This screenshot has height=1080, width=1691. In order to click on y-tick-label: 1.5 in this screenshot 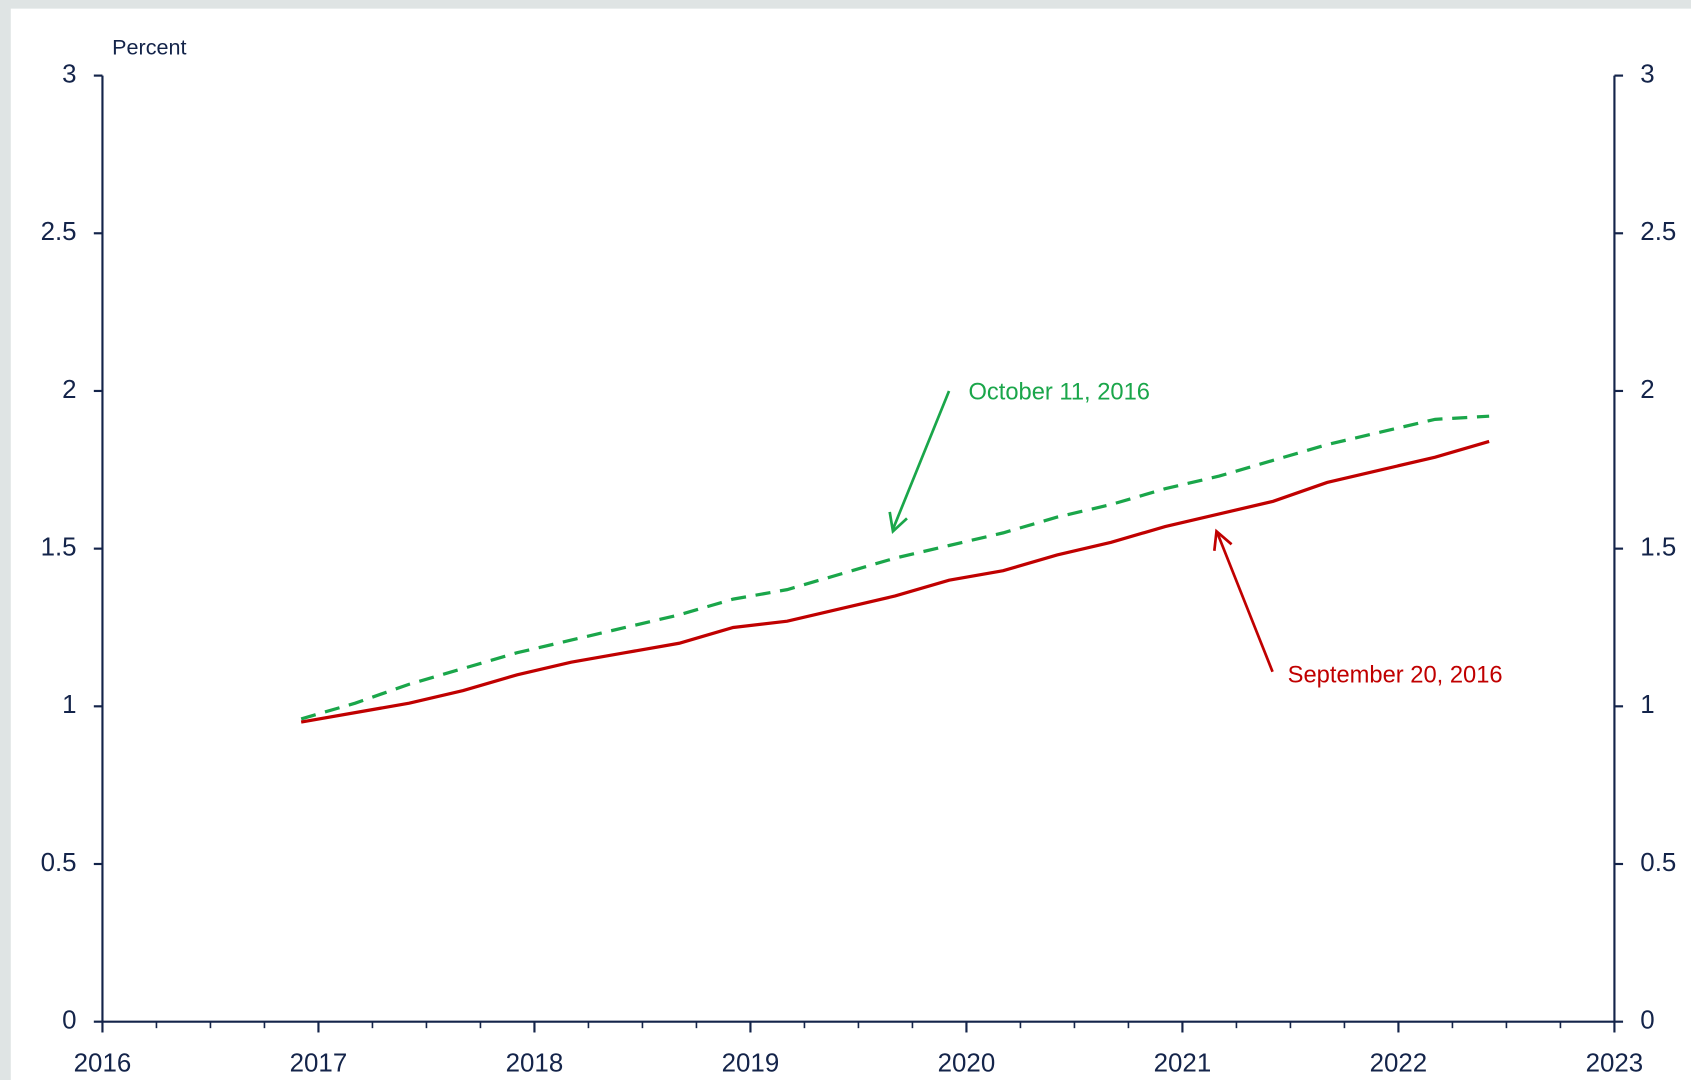, I will do `click(59, 547)`.